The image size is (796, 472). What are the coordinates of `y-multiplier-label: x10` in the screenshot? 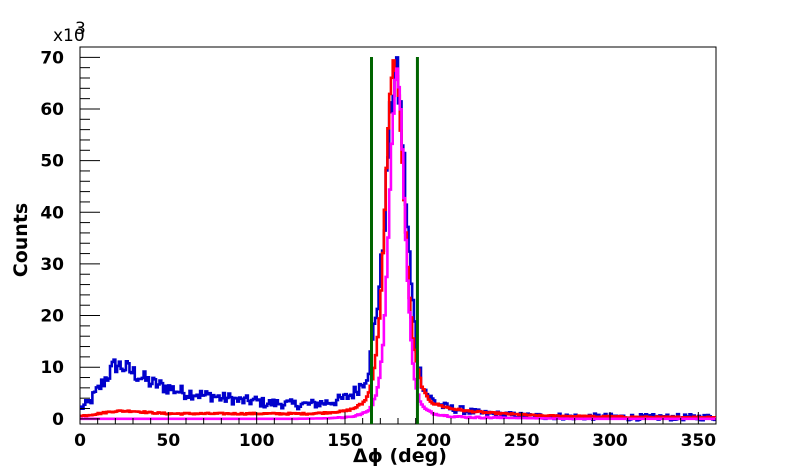 It's located at (69, 36).